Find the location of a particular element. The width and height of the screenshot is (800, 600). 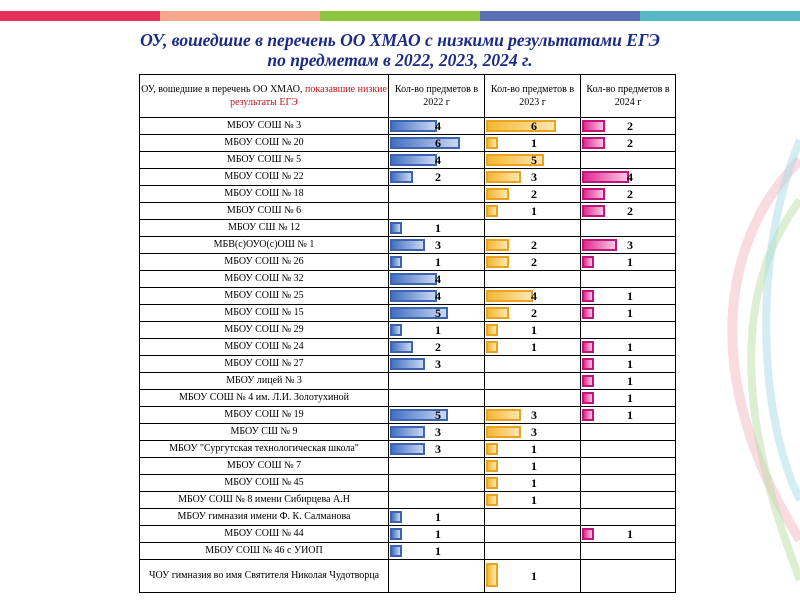

data-label-2022: 5 is located at coordinates (438, 313).